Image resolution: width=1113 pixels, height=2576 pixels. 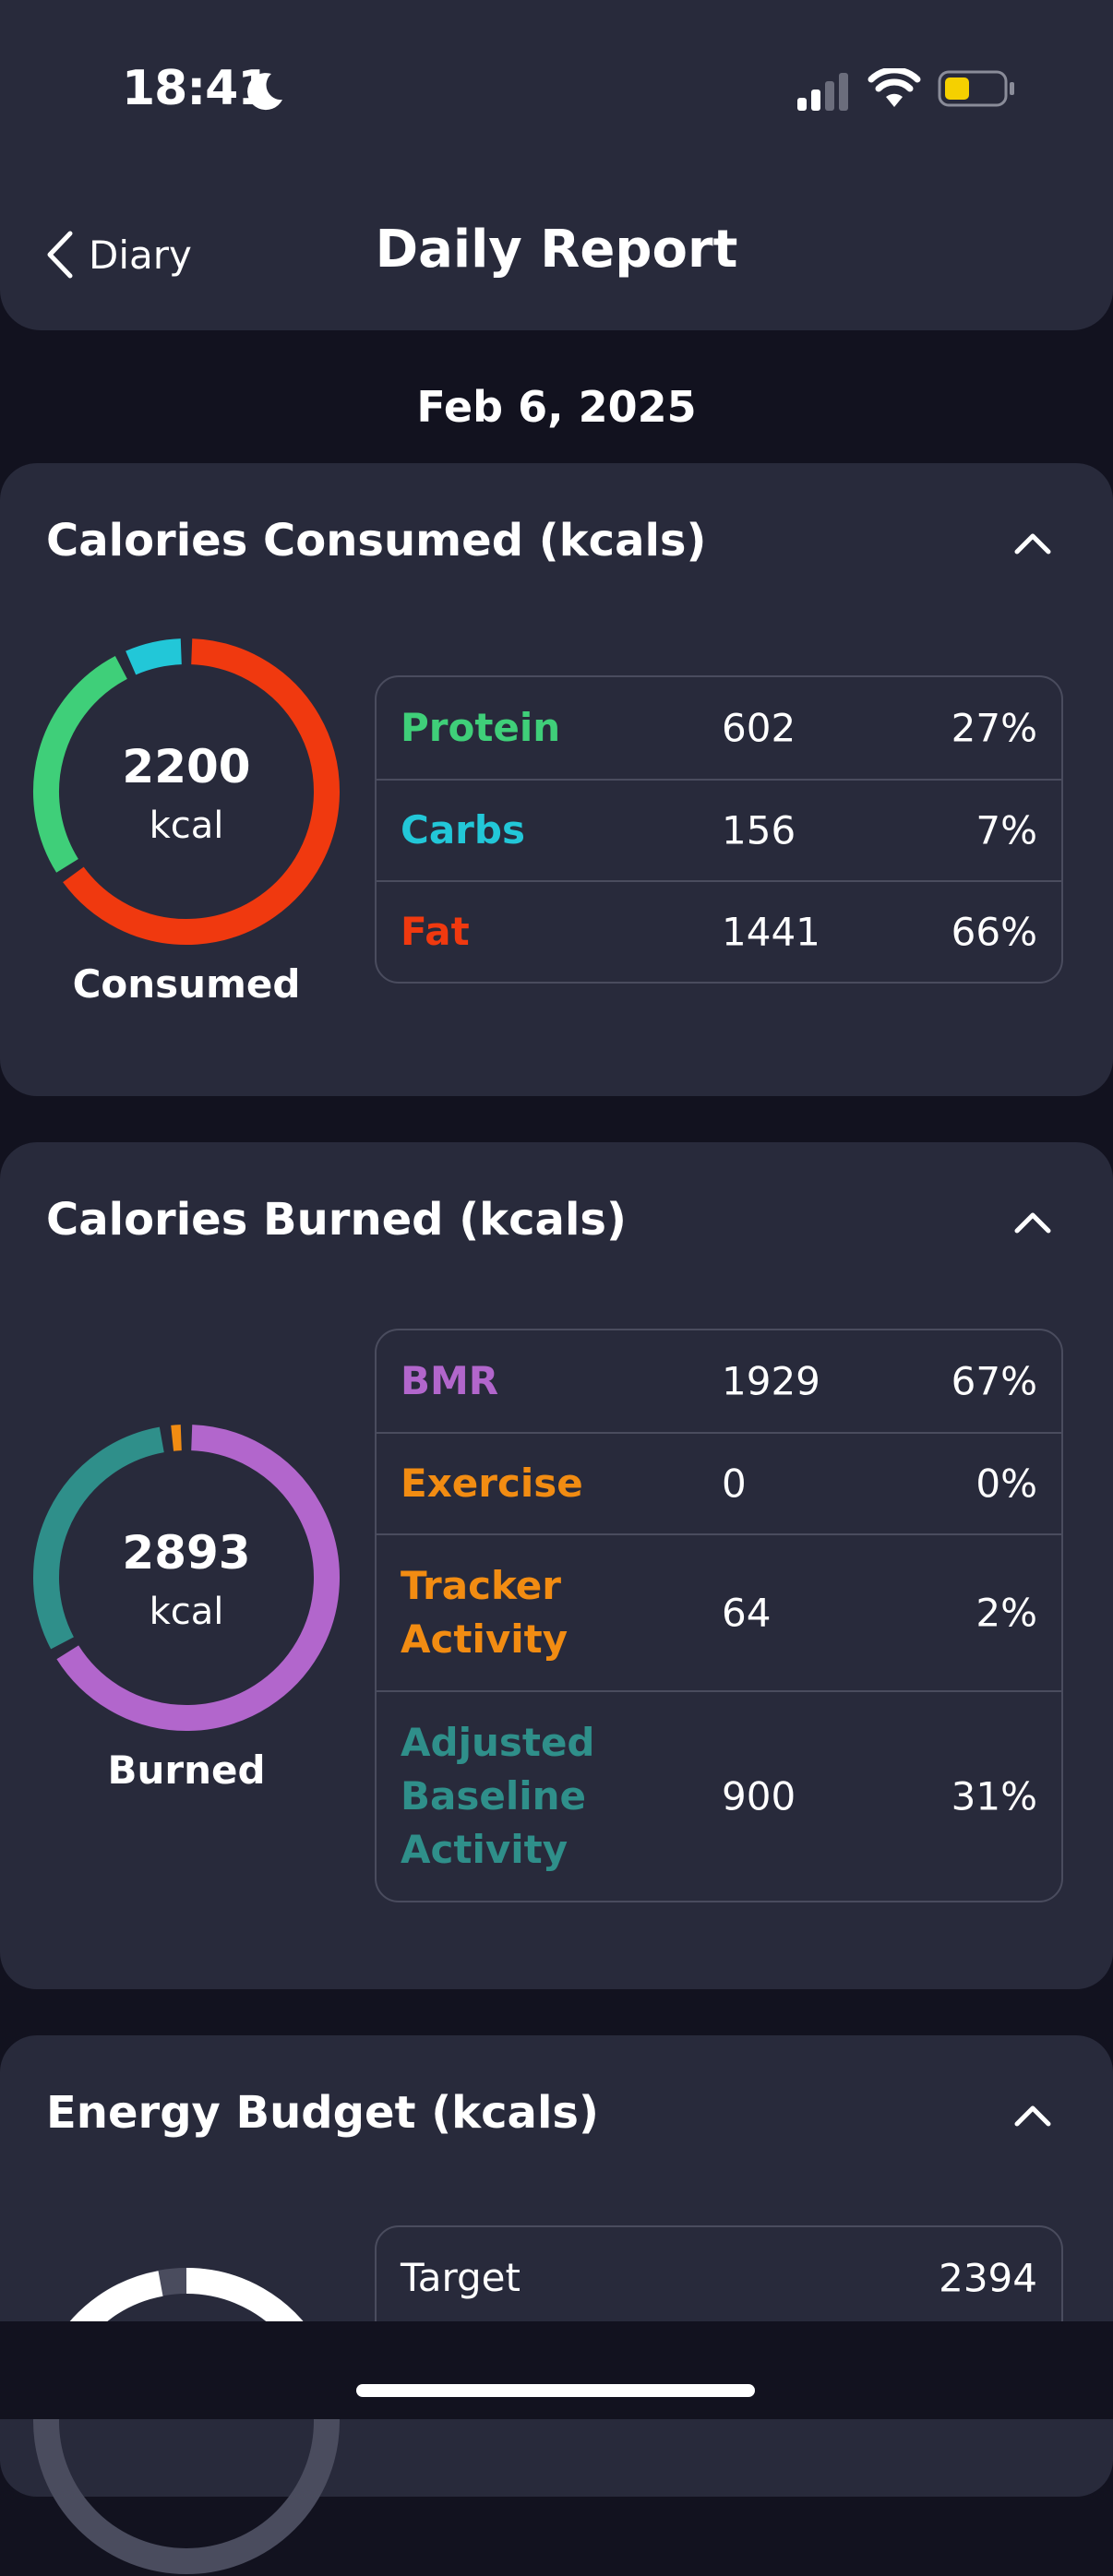 What do you see at coordinates (719, 931) in the screenshot?
I see `table-row: Fat 1441 66%` at bounding box center [719, 931].